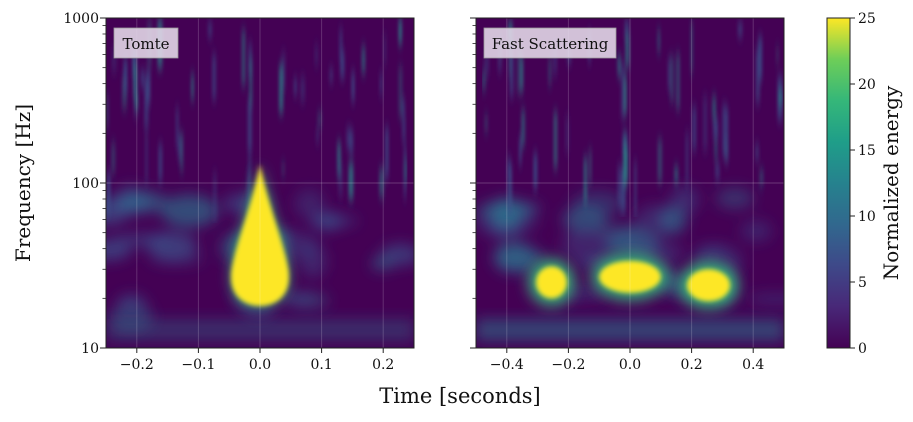  Describe the element at coordinates (891, 182) in the screenshot. I see `colorbar-label: Normalized energy` at that location.